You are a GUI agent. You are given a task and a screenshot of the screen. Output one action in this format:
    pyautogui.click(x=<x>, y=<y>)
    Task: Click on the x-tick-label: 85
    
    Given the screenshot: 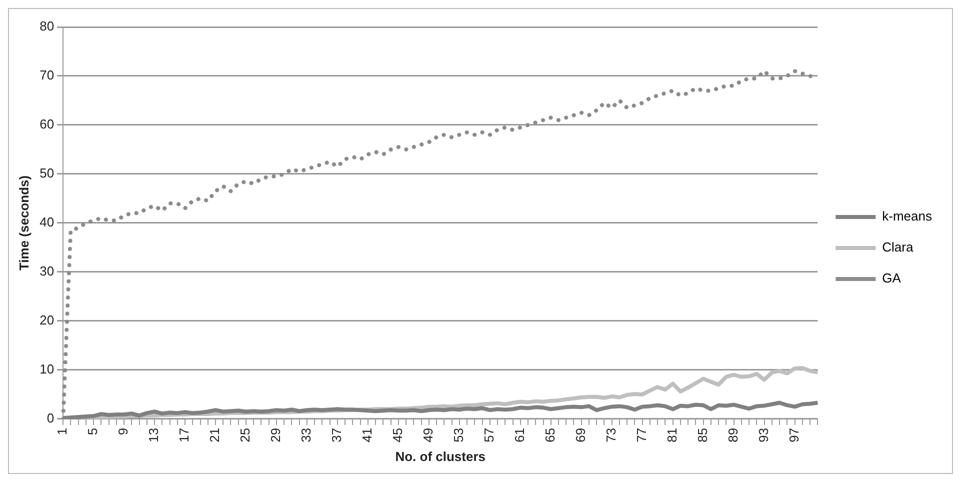 What is the action you would take?
    pyautogui.click(x=702, y=435)
    